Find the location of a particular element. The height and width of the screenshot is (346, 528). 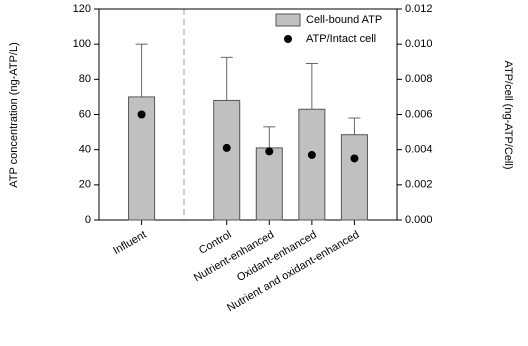

y2-tick-label: 0.012 is located at coordinates (419, 9).